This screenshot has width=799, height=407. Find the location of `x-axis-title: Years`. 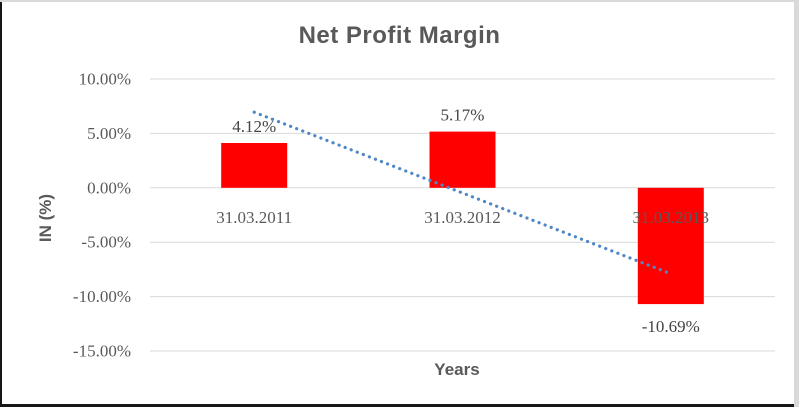

x-axis-title: Years is located at coordinates (457, 369).